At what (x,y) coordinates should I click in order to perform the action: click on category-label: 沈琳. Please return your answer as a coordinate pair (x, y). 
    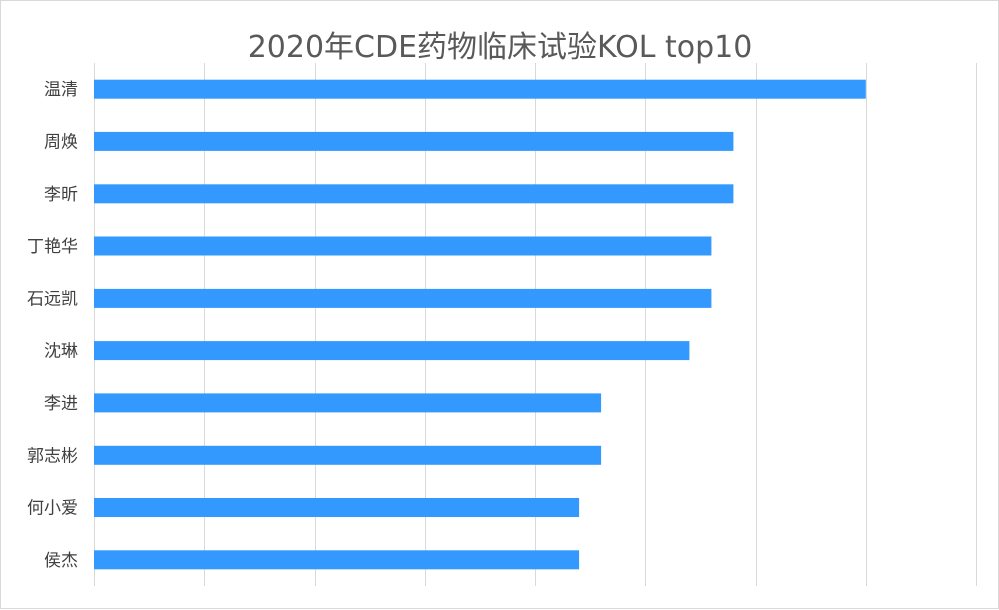
    Looking at the image, I should click on (61, 352).